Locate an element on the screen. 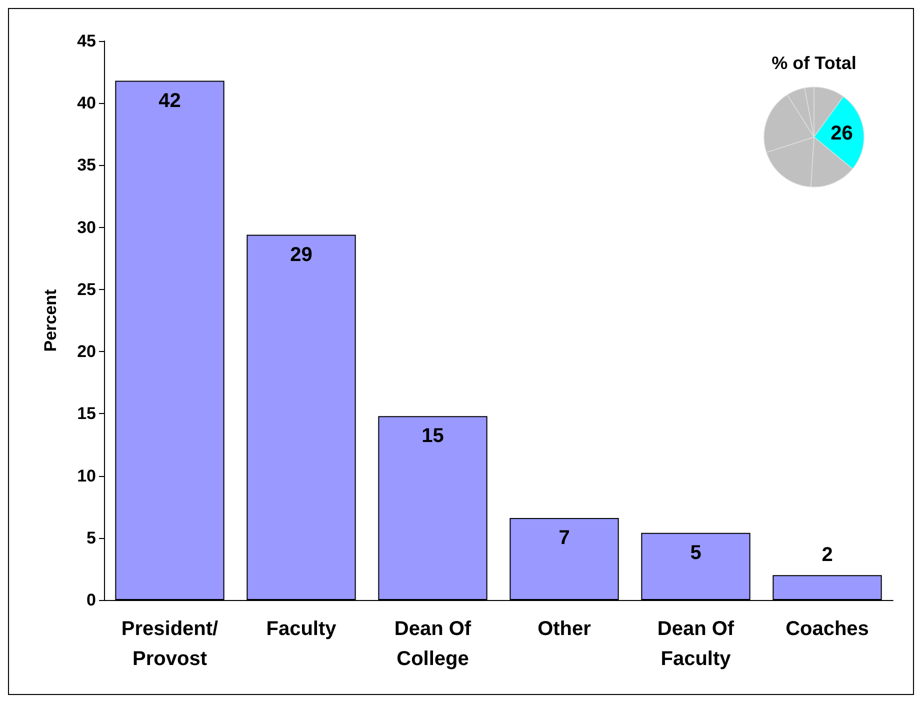 The height and width of the screenshot is (703, 922). y-tick-label: 45 is located at coordinates (86, 41).